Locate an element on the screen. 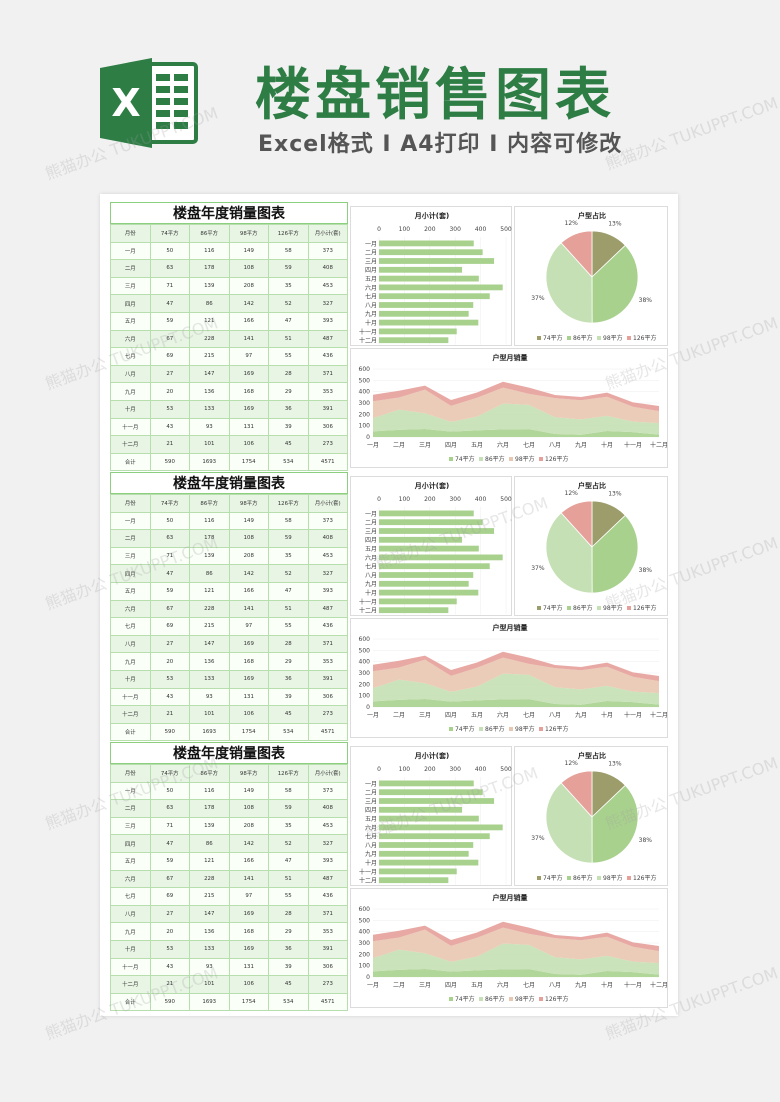  table-cell: 43 is located at coordinates (169, 427).